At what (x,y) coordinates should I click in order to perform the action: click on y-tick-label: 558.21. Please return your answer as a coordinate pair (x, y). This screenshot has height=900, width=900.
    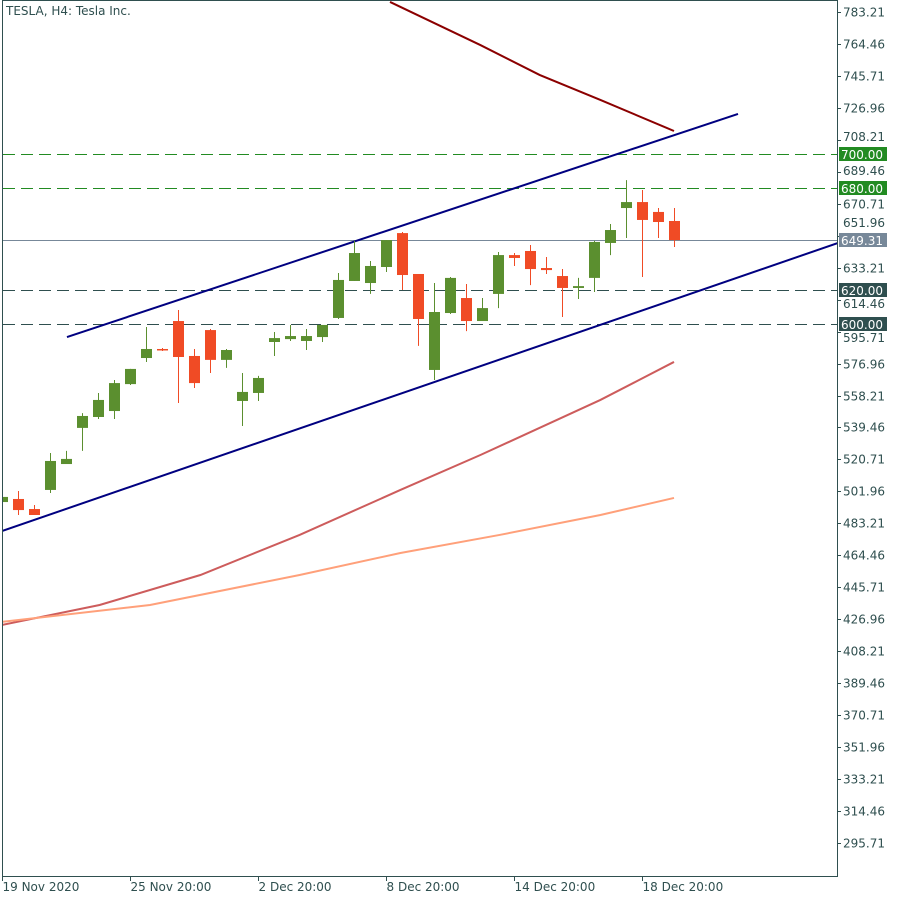
    Looking at the image, I should click on (864, 397).